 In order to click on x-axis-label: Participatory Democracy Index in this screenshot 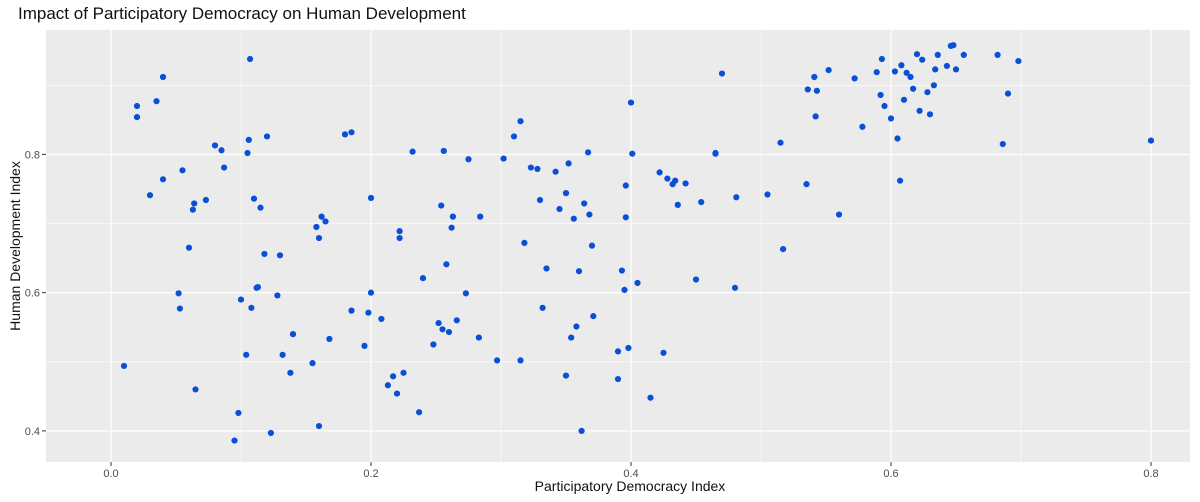, I will do `click(630, 486)`.